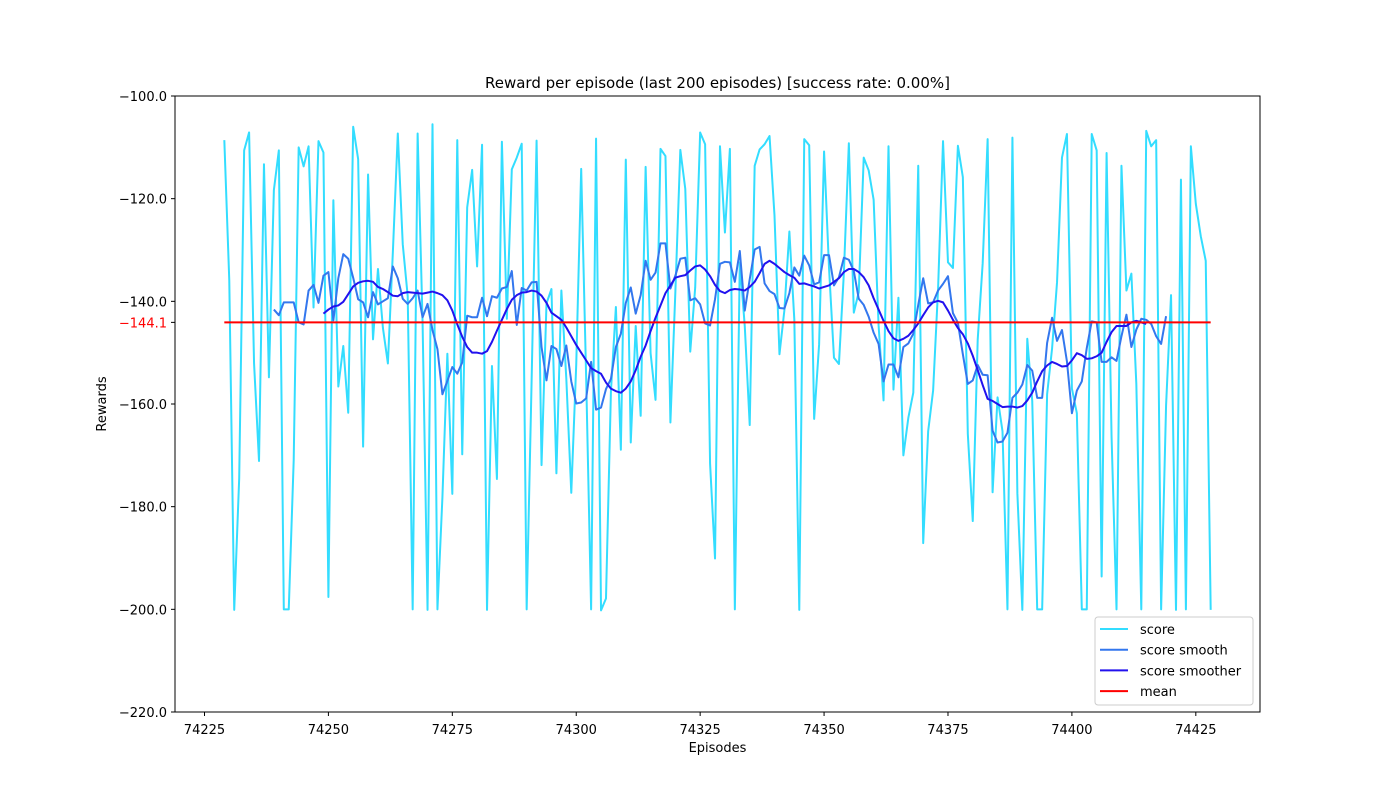 The width and height of the screenshot is (1400, 800). I want to click on legend-label-score: score, so click(1157, 630).